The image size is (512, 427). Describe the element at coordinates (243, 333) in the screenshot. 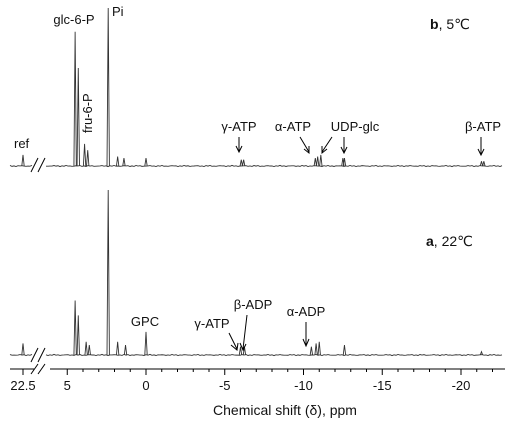

I see `arrow-beta-adp-a` at that location.